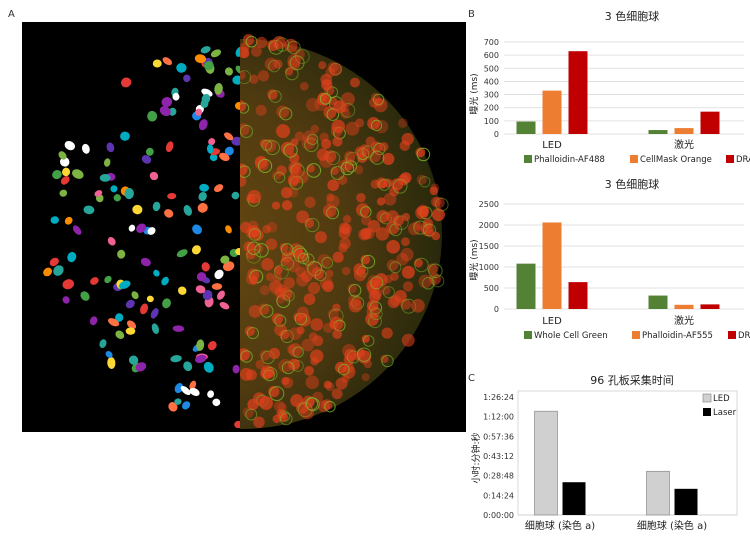  I want to click on y-tick-label: 0:00:00, so click(498, 515).